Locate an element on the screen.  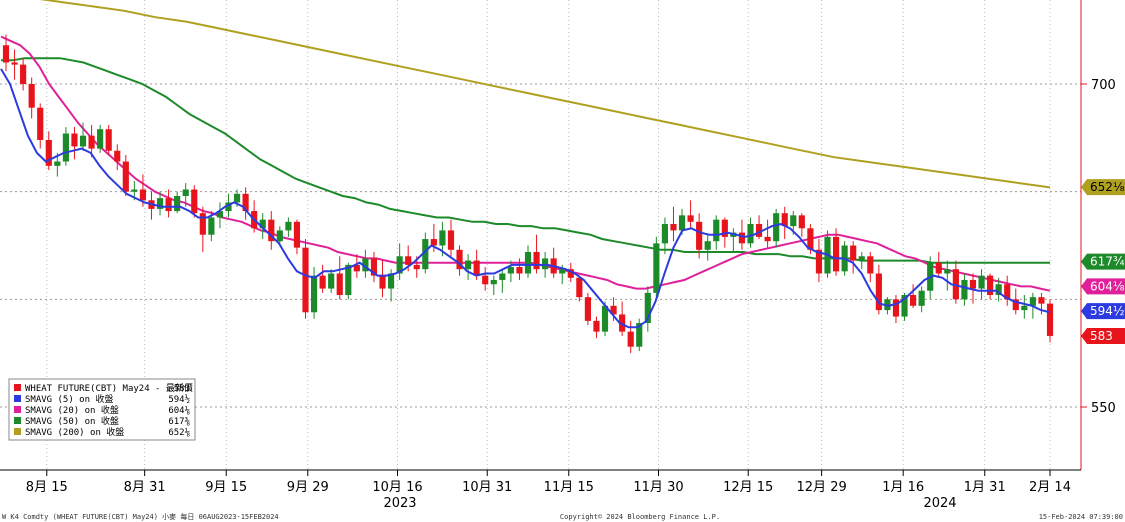
price-tag-label-1: 617¾ is located at coordinates (1107, 262).